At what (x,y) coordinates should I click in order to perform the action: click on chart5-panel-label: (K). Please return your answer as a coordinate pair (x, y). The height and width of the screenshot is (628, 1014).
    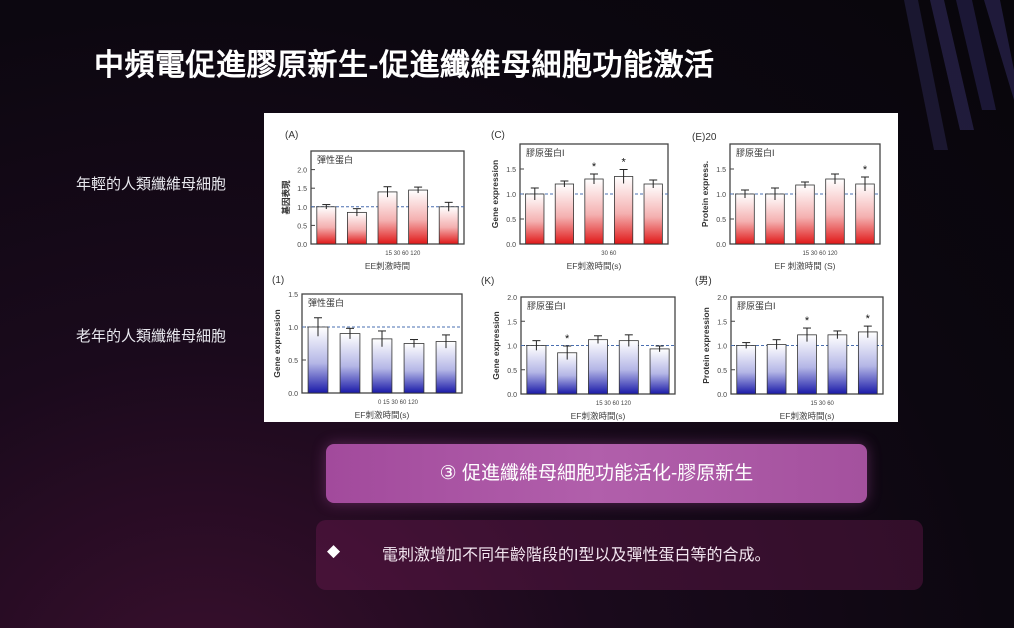
    Looking at the image, I should click on (487, 281).